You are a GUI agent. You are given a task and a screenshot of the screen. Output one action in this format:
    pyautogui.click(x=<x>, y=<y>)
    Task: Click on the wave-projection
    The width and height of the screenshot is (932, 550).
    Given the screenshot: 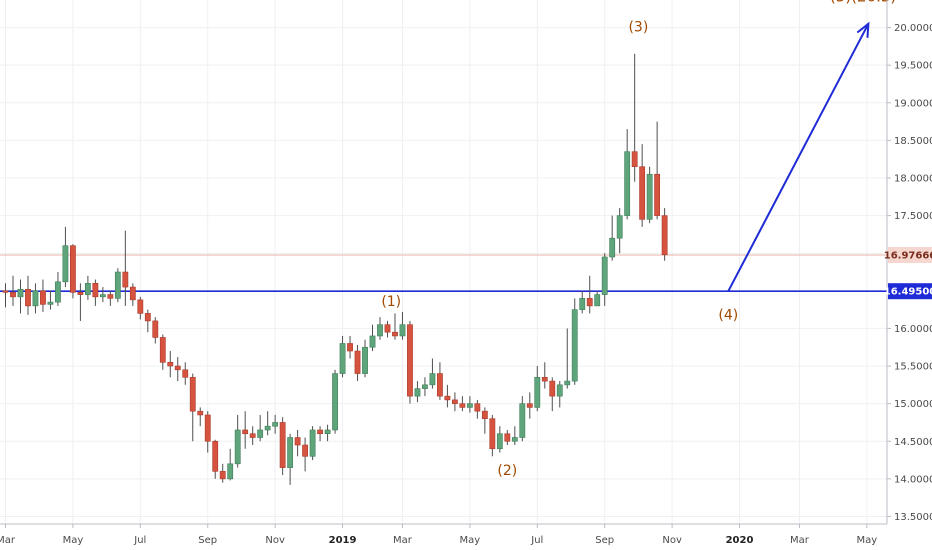 What is the action you would take?
    pyautogui.click(x=798, y=156)
    